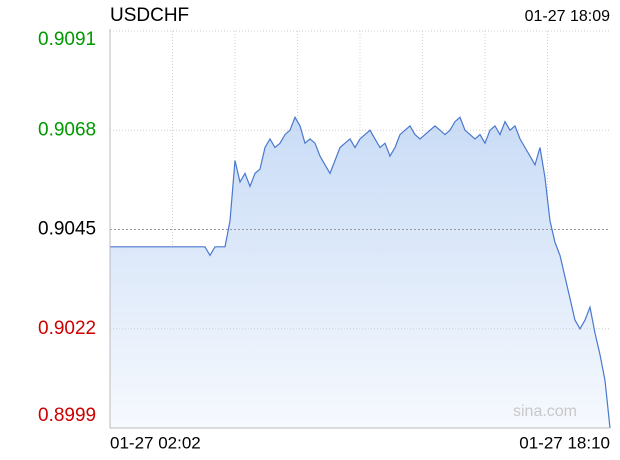 This screenshot has width=620, height=460. Describe the element at coordinates (67, 39) in the screenshot. I see `y-tick-label: 0.9091` at that location.